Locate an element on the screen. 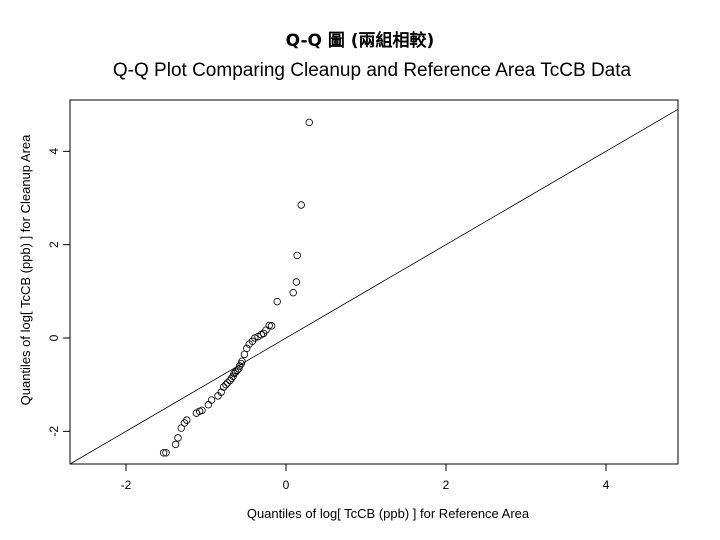 The image size is (720, 540). y-axis: -2 0 2 4 is located at coordinates (59, 292).